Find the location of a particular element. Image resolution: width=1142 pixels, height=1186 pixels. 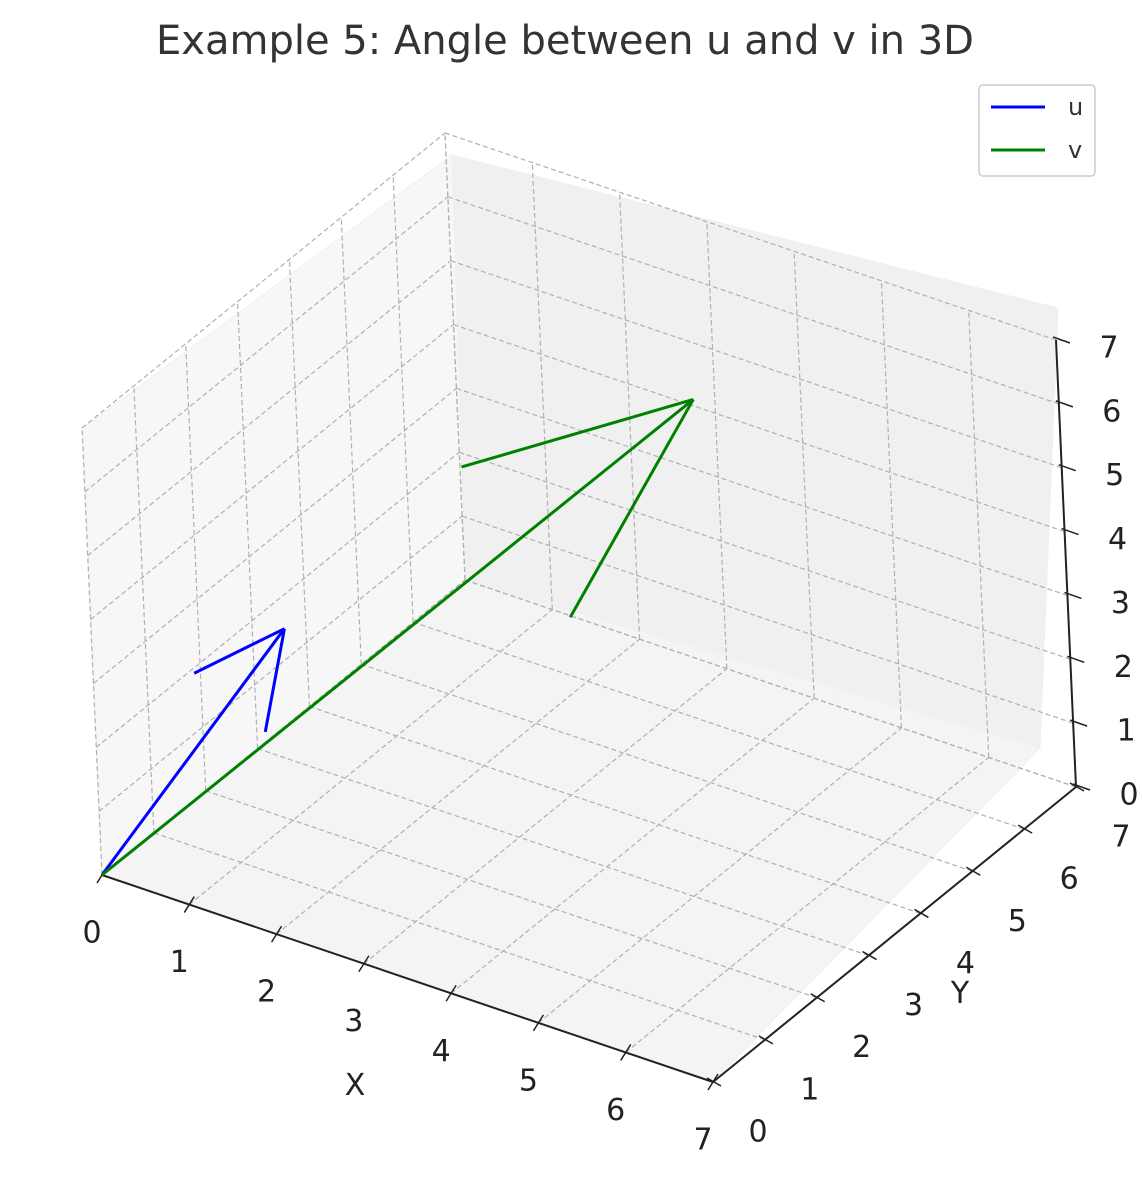

z-tick-label: 3 is located at coordinates (1120, 603).